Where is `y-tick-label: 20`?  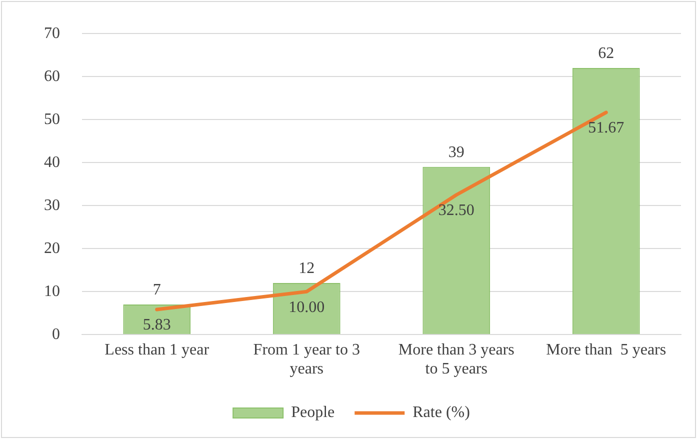 y-tick-label: 20 is located at coordinates (52, 248).